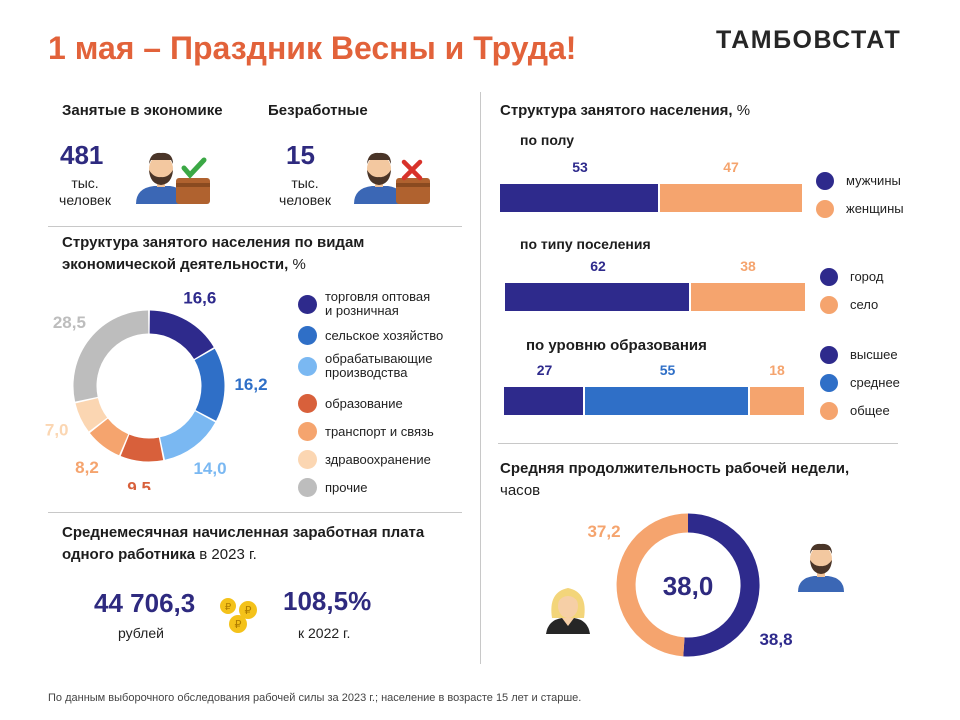 The width and height of the screenshot is (960, 720). I want to click on bar-legend-item: город, so click(851, 277).